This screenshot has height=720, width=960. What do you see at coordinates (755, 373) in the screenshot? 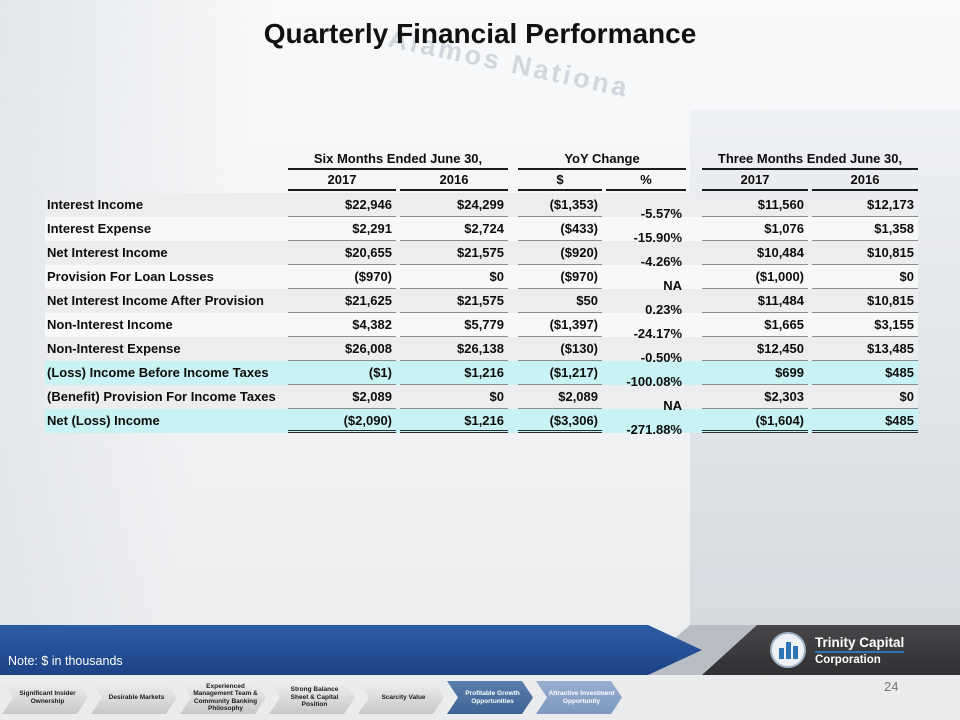
I see `cell-three-2017: $699` at bounding box center [755, 373].